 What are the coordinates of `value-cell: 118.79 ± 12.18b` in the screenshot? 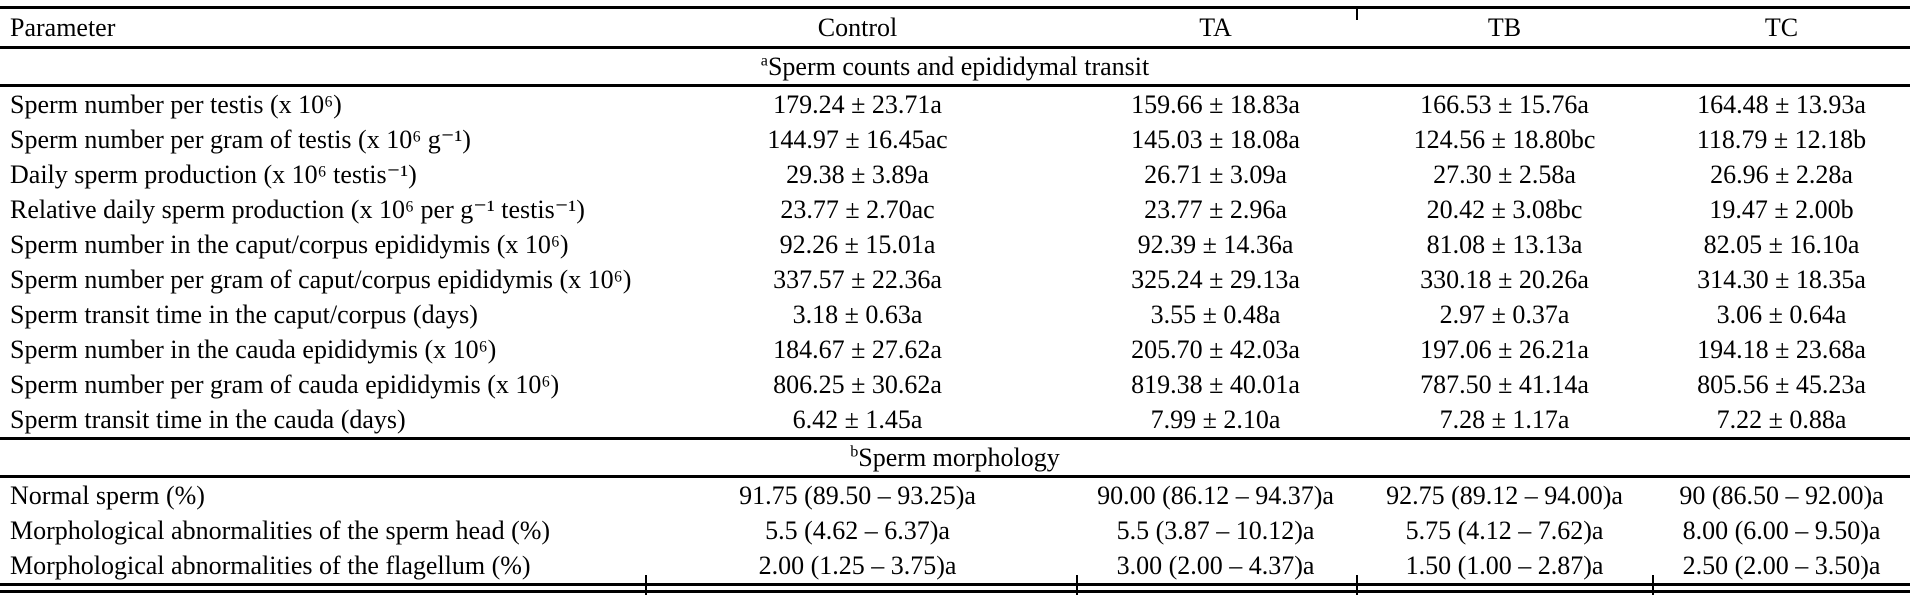 It's located at (1781, 139).